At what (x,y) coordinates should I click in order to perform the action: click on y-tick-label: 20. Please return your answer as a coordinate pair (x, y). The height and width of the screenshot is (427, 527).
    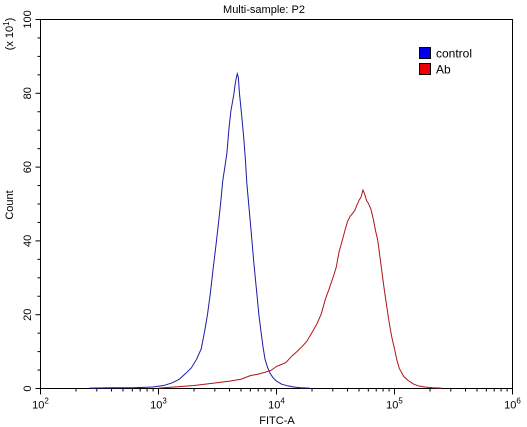
    Looking at the image, I should click on (28, 315).